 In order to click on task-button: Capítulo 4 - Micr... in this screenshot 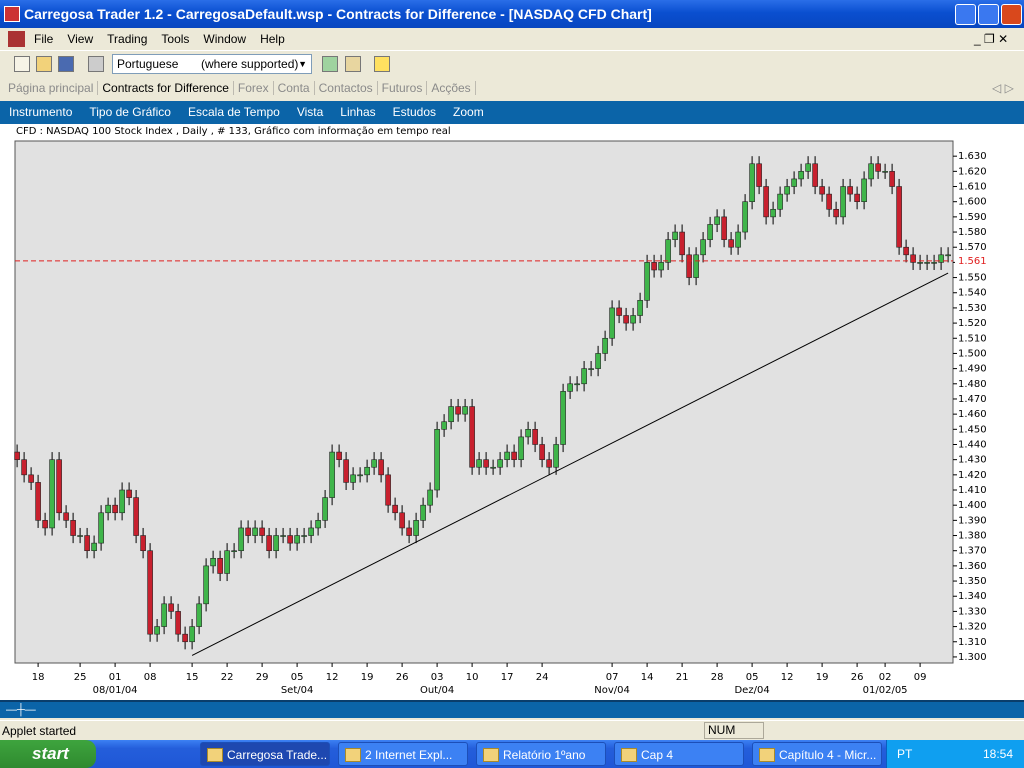, I will do `click(817, 754)`.